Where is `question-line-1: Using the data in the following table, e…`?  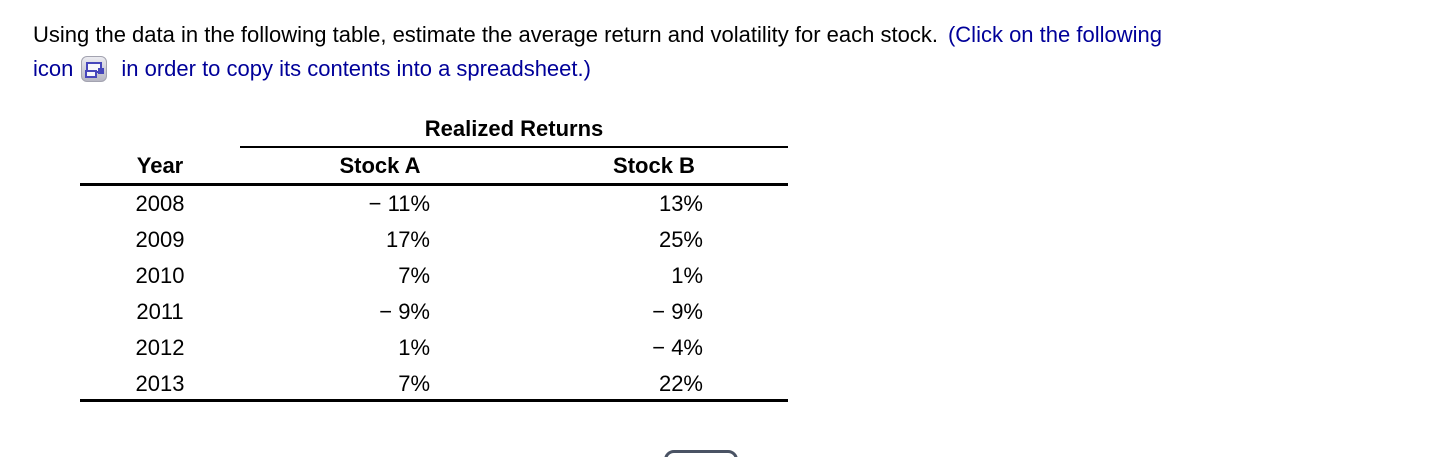 question-line-1: Using the data in the following table, e… is located at coordinates (597, 35).